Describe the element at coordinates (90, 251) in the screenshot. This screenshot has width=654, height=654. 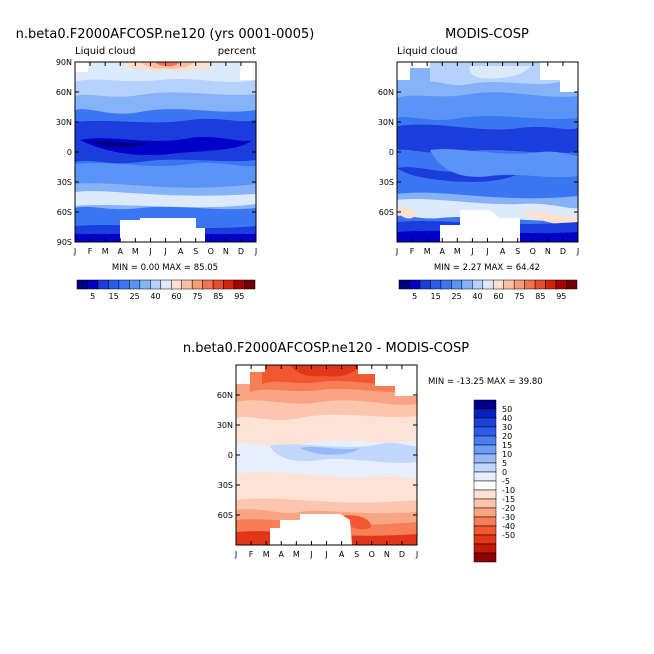
I see `panel-model-x-tick-label: F` at that location.